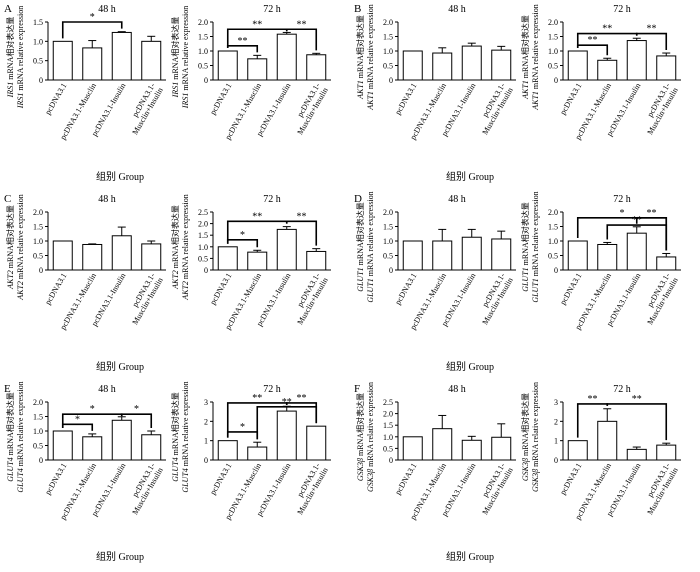 This screenshot has width=700, height=572. Describe the element at coordinates (370, 101) in the screenshot. I see `gene-name: AKT1` at that location.